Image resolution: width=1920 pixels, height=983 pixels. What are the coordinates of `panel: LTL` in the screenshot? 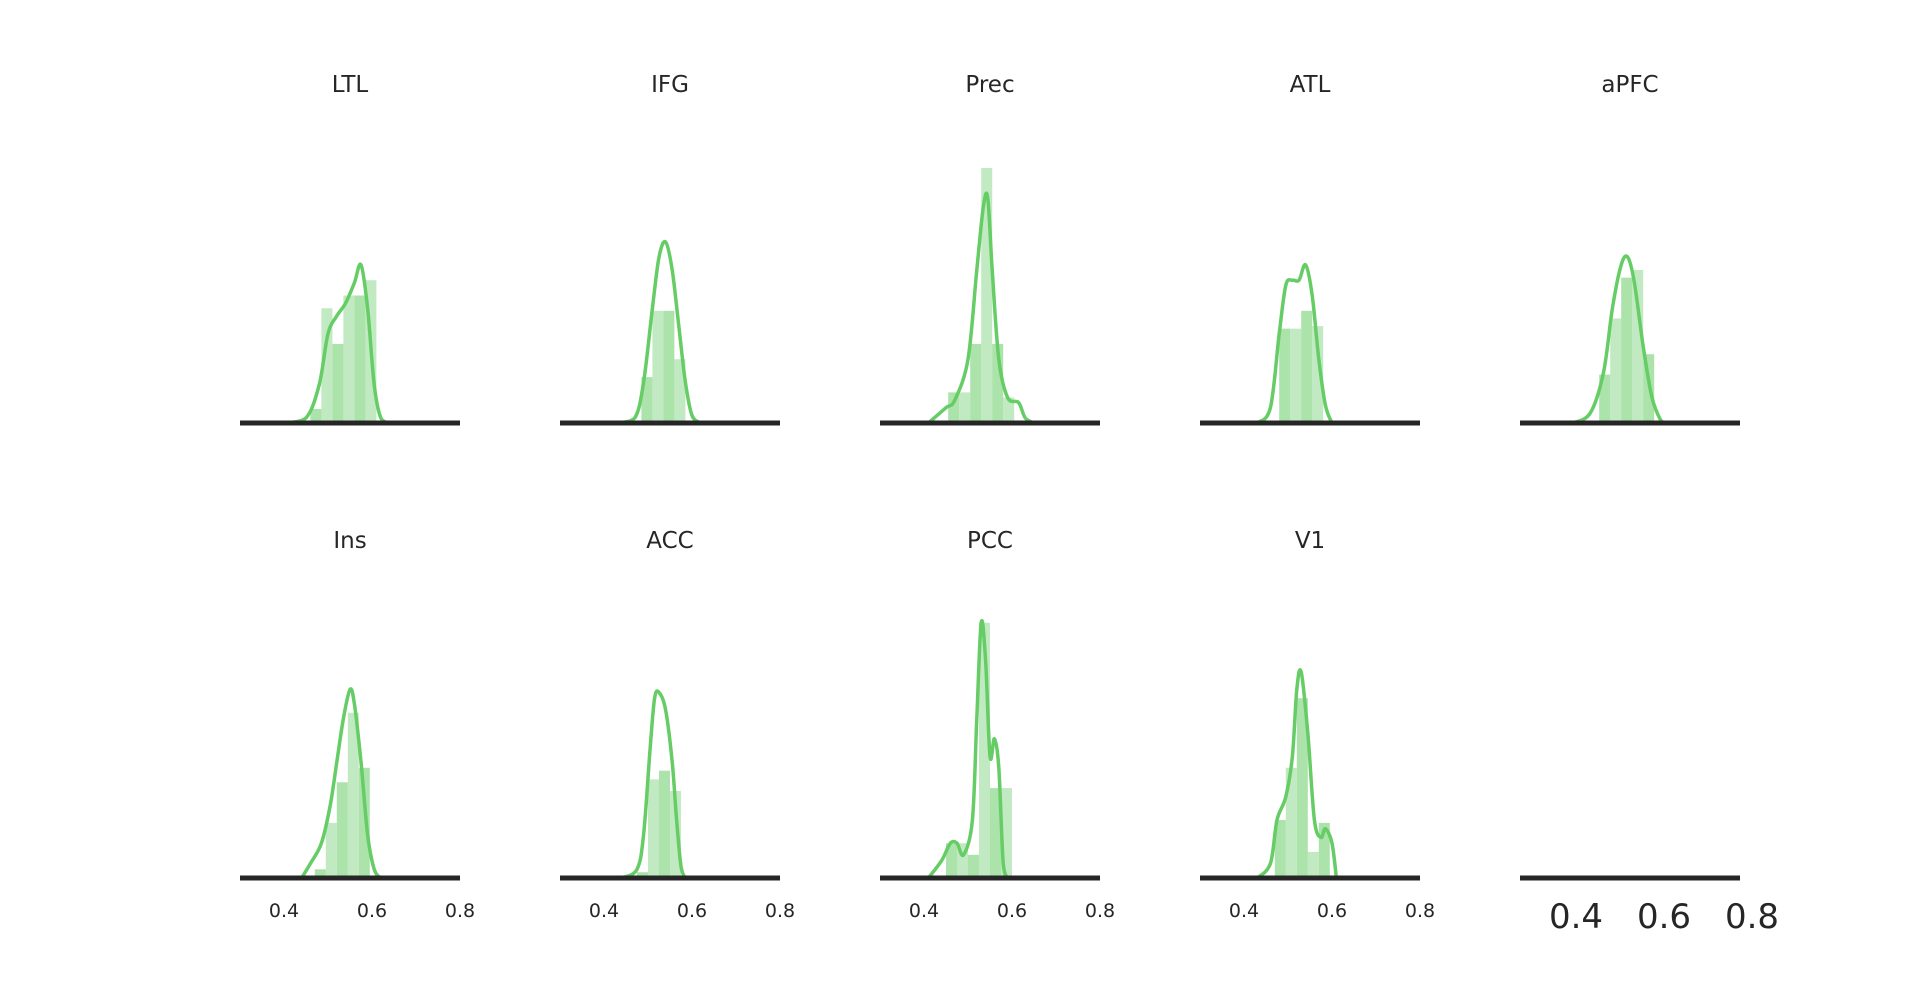 It's located at (350, 249).